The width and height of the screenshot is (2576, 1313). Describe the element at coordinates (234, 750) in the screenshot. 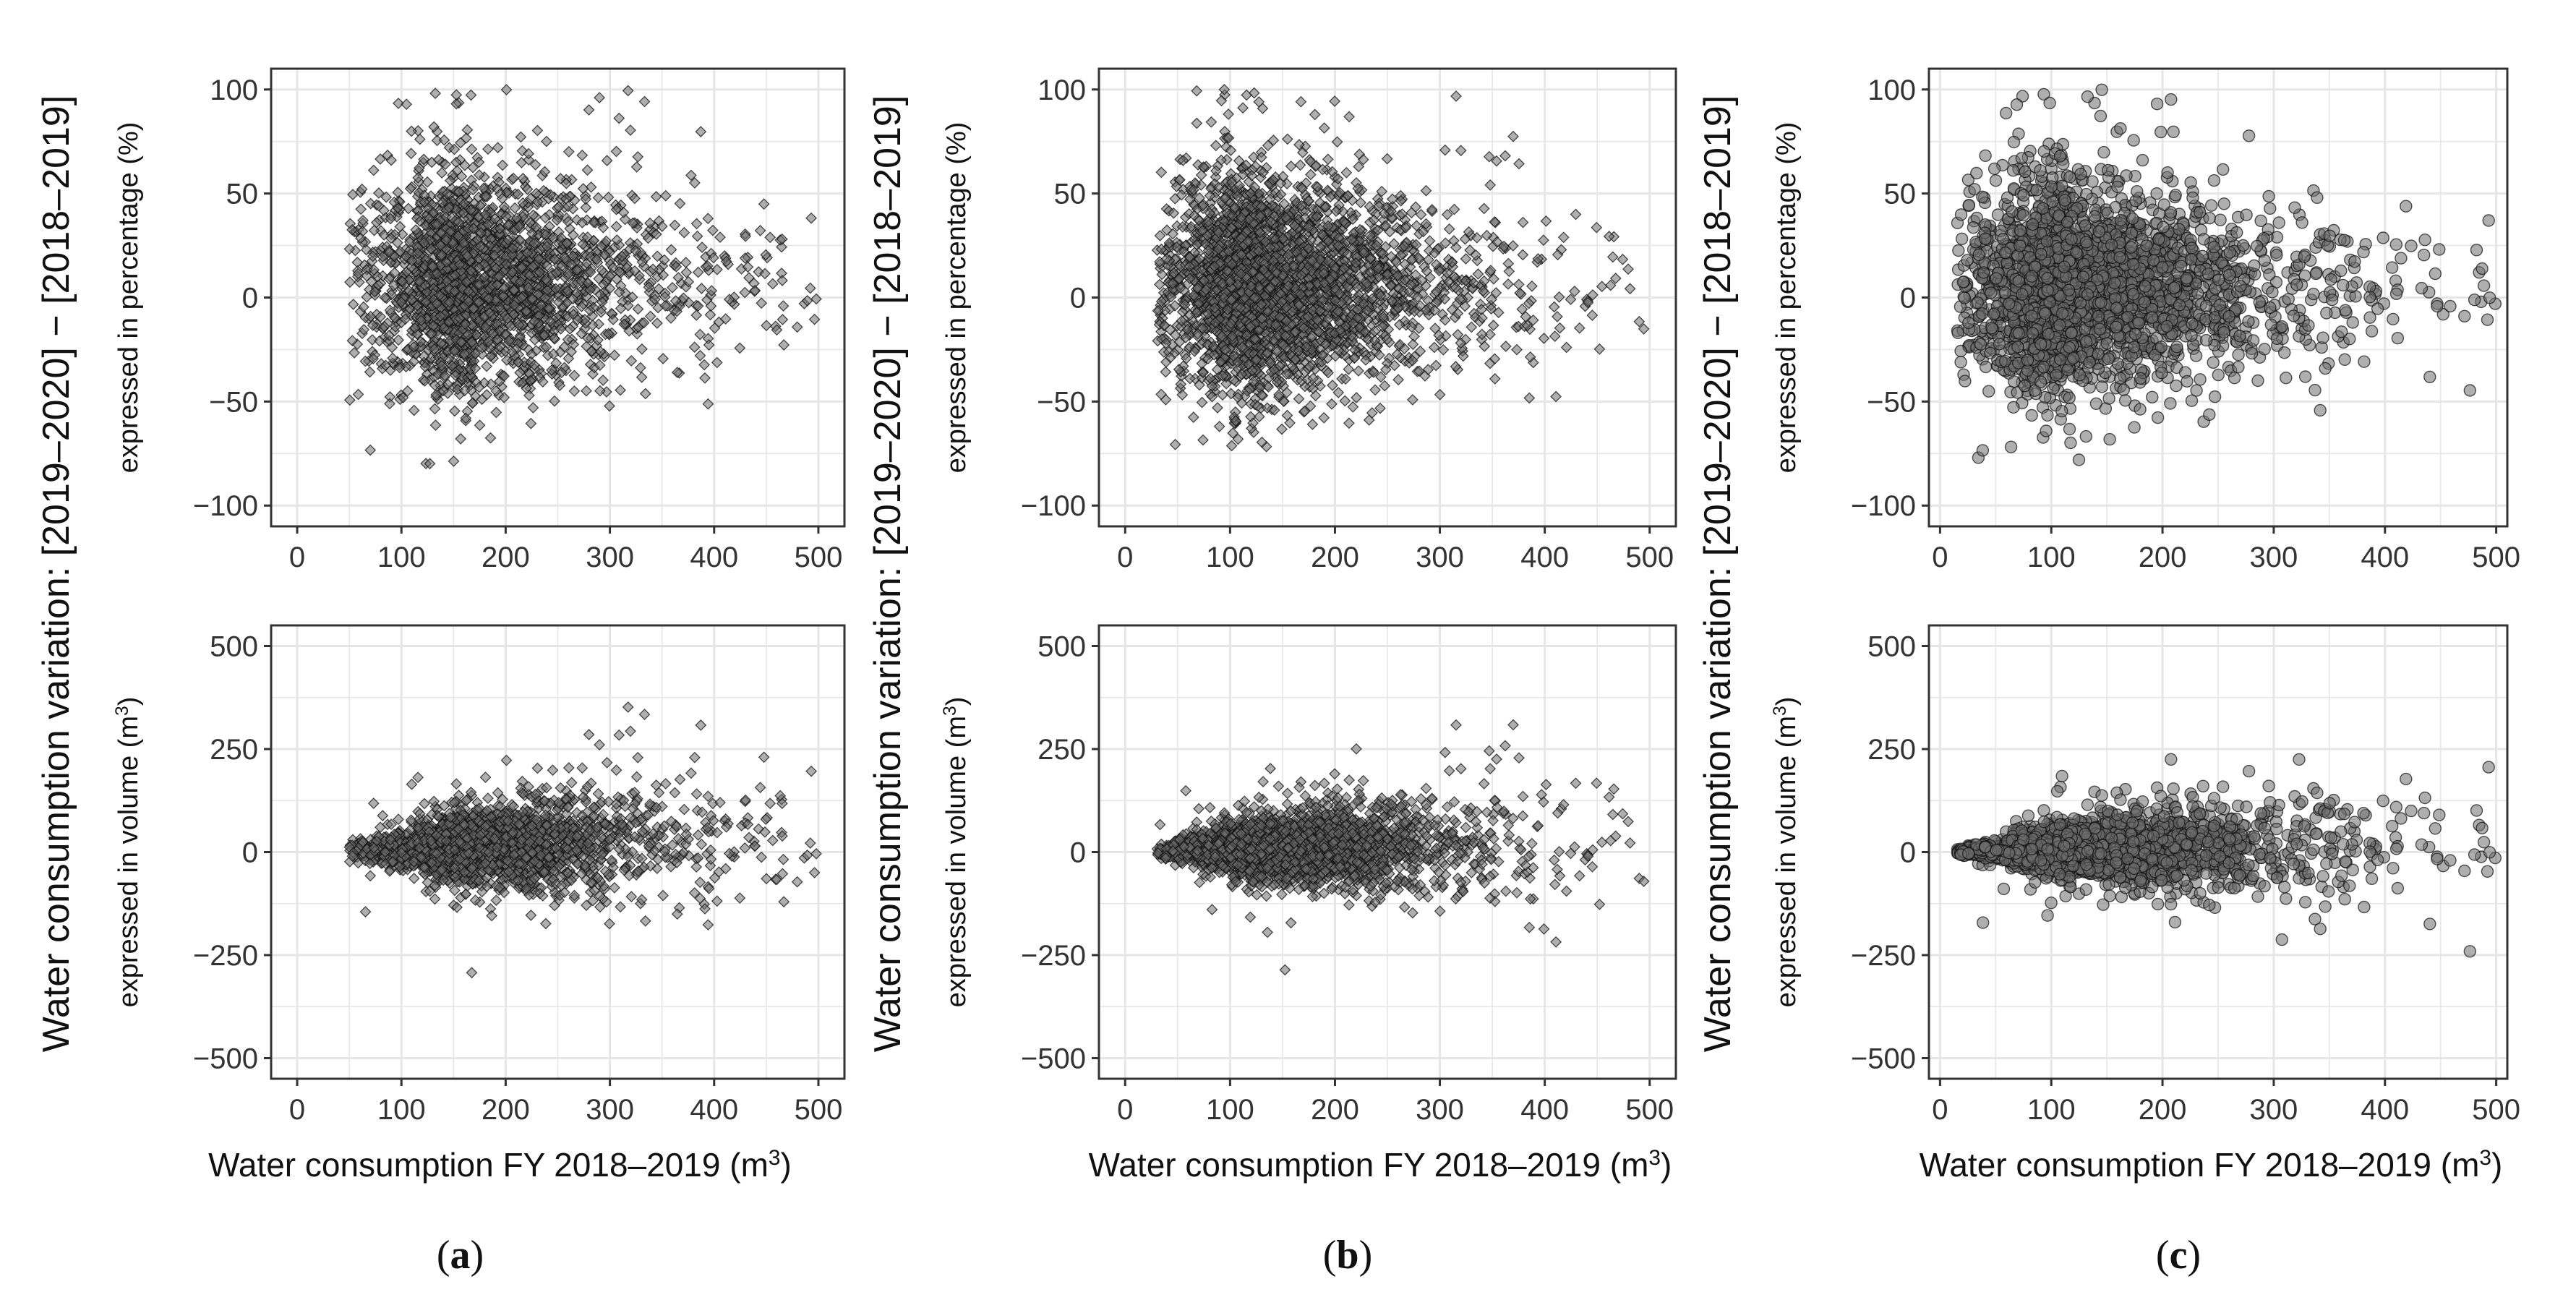

I see `y-tick-label: 250` at that location.